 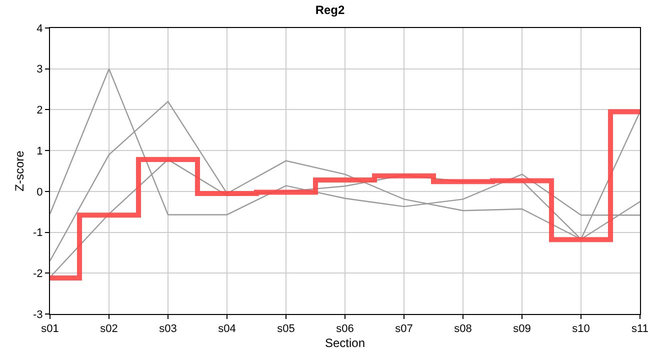 What do you see at coordinates (168, 329) in the screenshot?
I see `x-tick-label: s03` at bounding box center [168, 329].